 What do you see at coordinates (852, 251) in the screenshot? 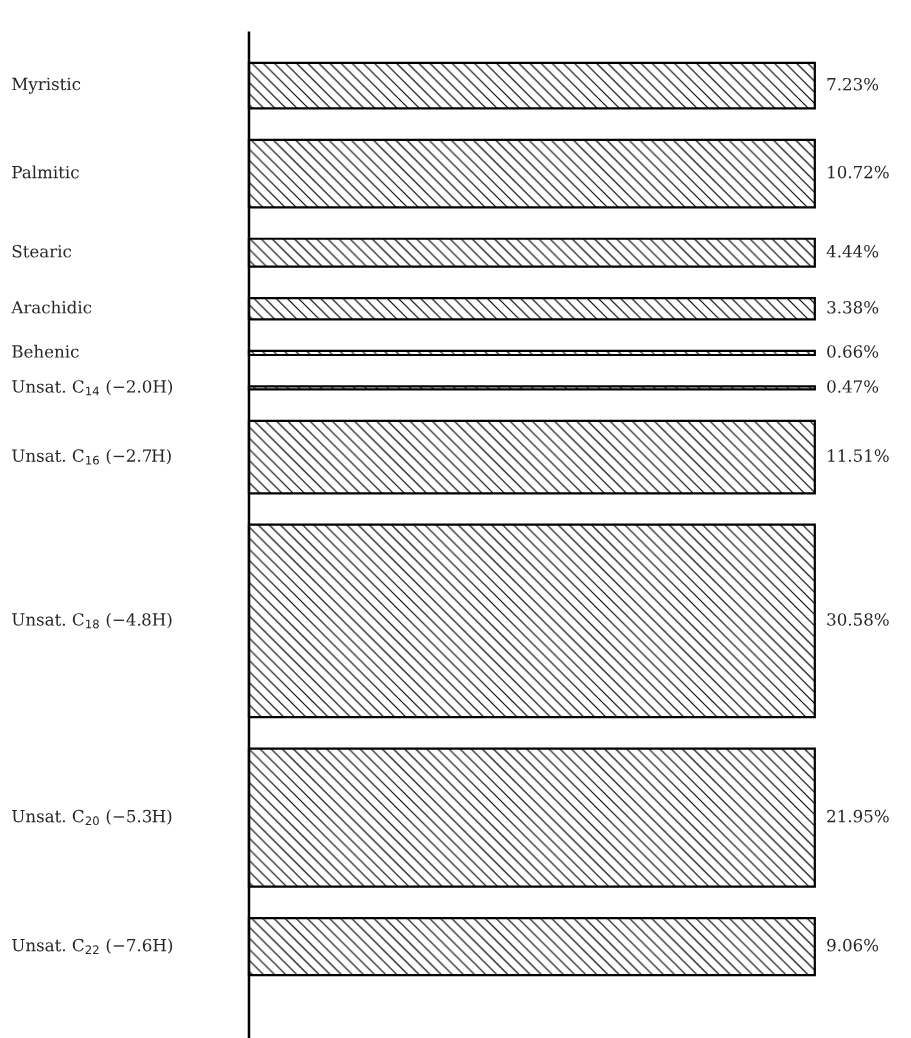
I see `data-label: 4.44%` at bounding box center [852, 251].